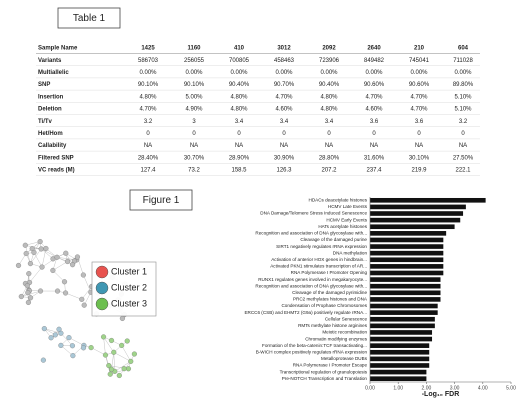 The image size is (520, 402). Describe the element at coordinates (344, 332) in the screenshot. I see `y-tick-label: Meiotic recombination` at that location.